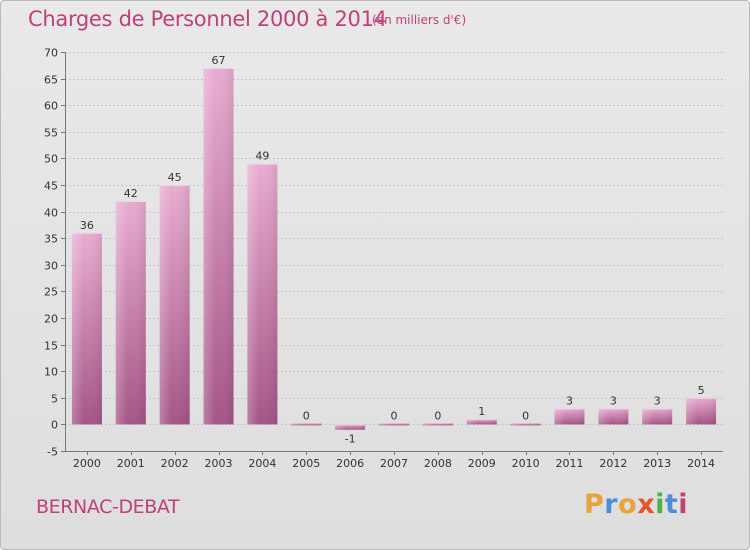 Image resolution: width=750 pixels, height=550 pixels. I want to click on bar-2010, so click(525, 424).